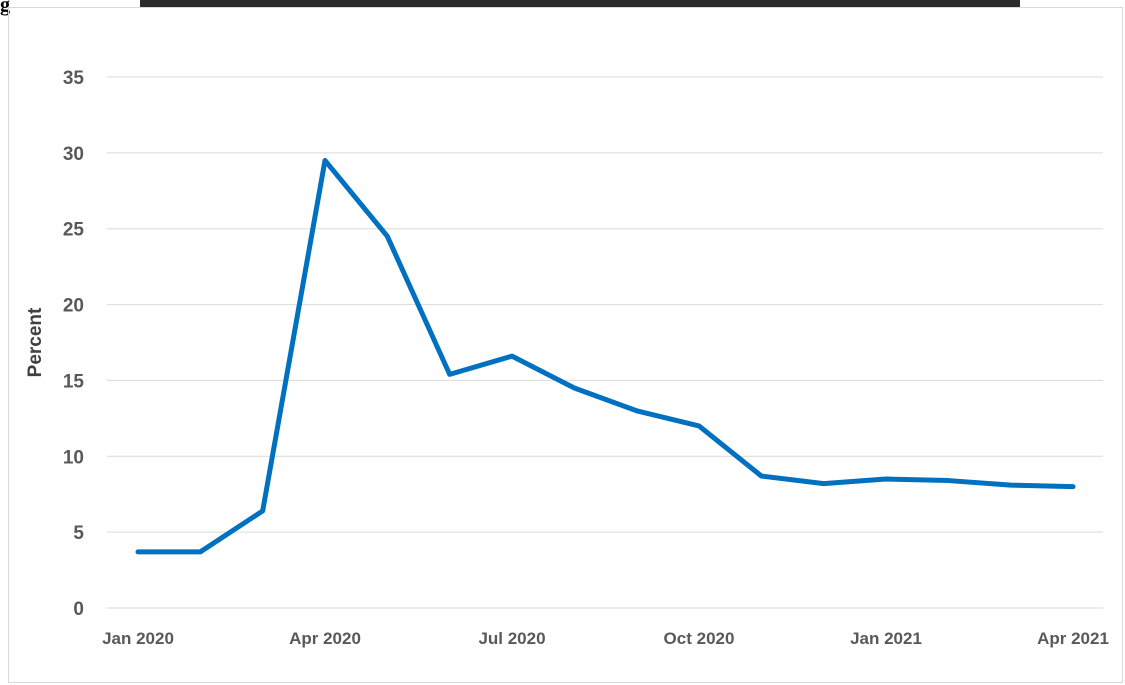  Describe the element at coordinates (138, 638) in the screenshot. I see `x-tick-label: Jan 2020` at that location.